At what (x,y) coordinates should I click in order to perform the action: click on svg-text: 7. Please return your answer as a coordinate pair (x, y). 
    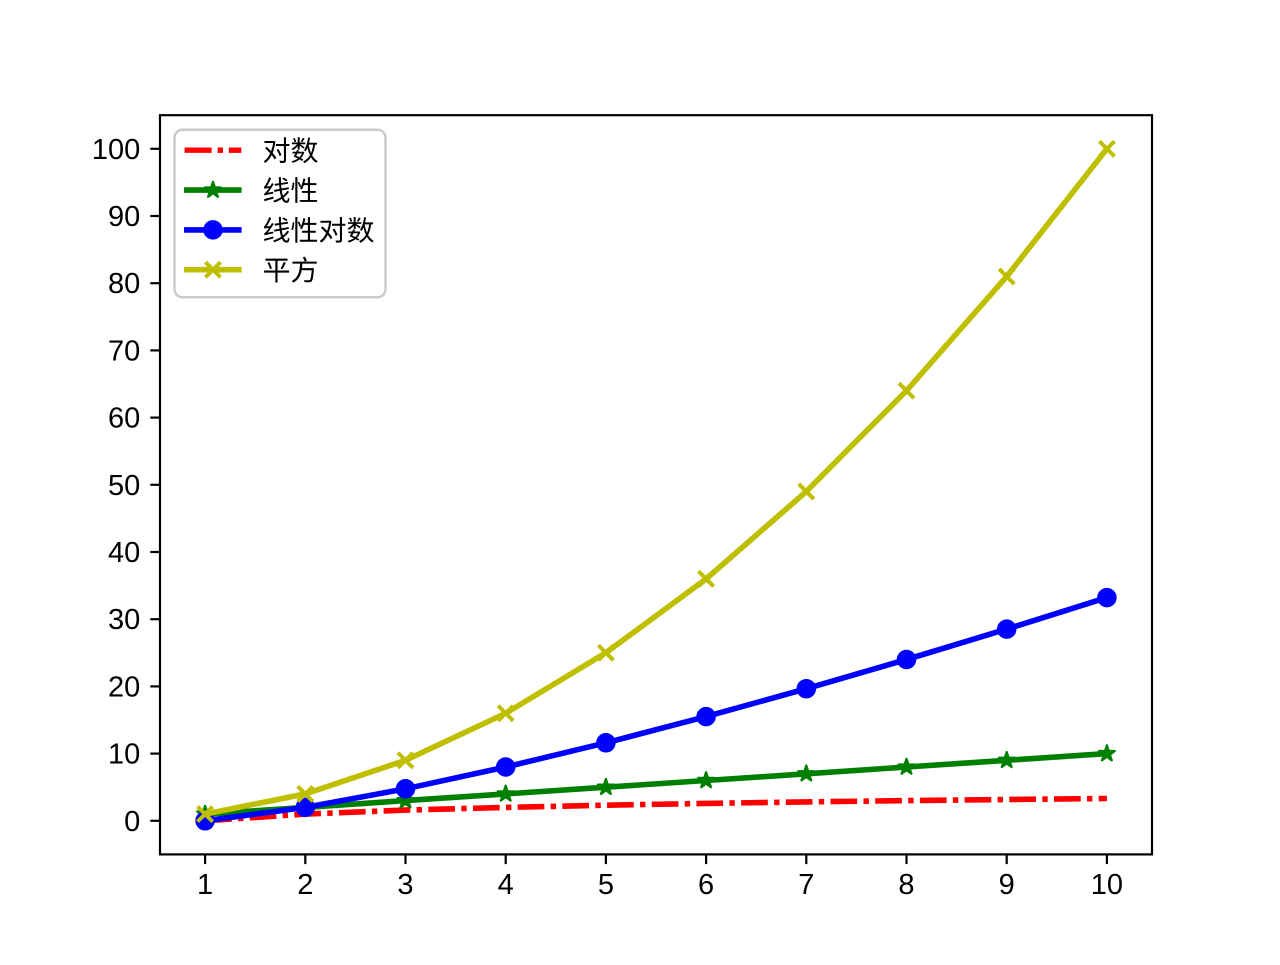
    Looking at the image, I should click on (806, 885).